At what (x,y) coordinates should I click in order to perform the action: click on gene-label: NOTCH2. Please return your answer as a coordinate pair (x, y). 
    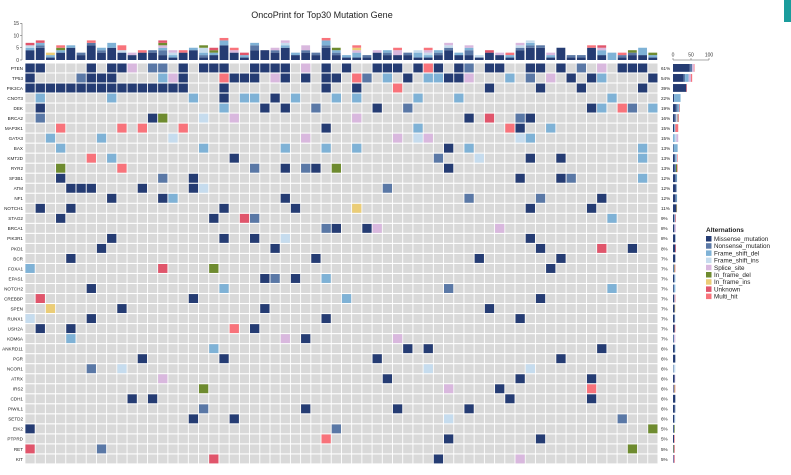
    Looking at the image, I should click on (13, 288).